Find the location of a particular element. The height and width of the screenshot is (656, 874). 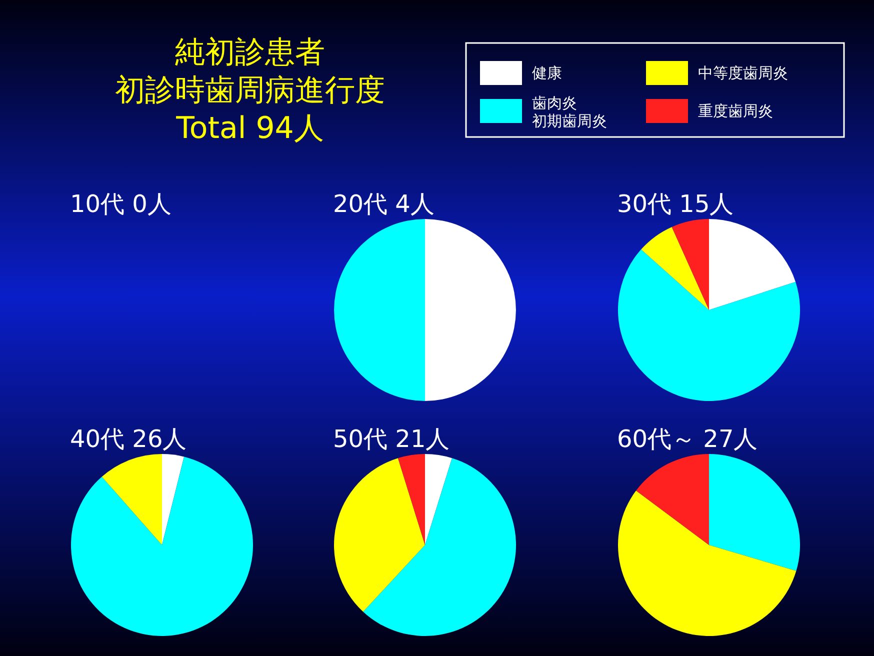

chart-title: 20代 4人 is located at coordinates (383, 204).